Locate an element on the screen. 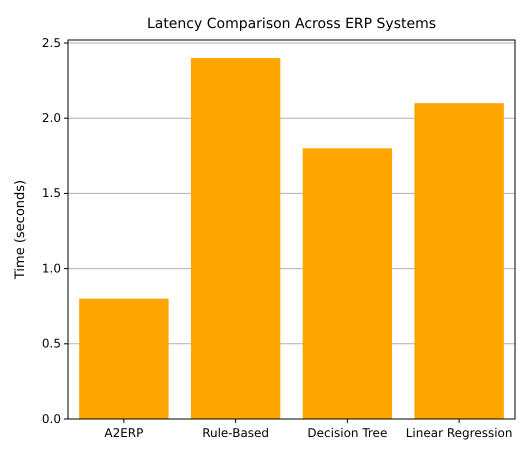 This screenshot has height=453, width=531. y-axis-title: Time (seconds) is located at coordinates (20, 230).